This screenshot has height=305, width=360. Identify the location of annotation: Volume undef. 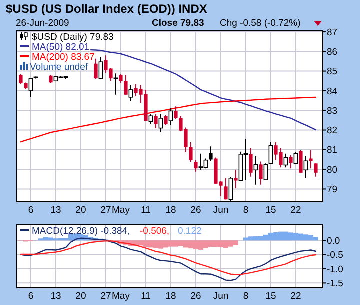
(59, 67).